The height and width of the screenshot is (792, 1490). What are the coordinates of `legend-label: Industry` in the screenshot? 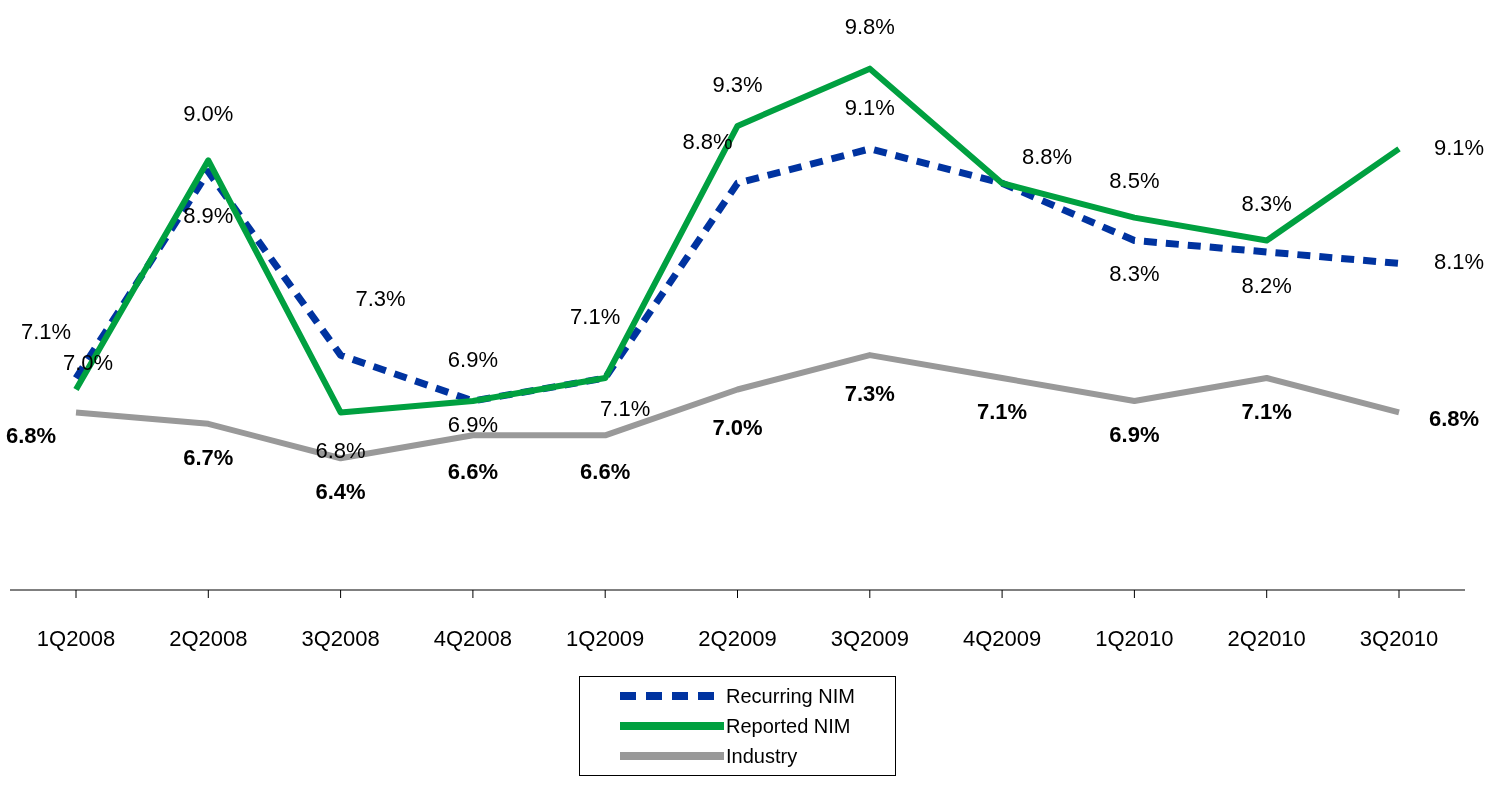 It's located at (762, 756).